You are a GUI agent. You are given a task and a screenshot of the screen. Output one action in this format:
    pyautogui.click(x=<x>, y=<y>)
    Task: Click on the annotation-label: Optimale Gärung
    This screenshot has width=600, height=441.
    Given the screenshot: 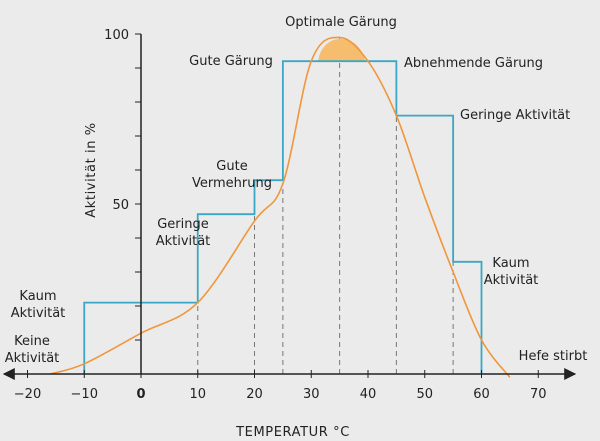 What is the action you would take?
    pyautogui.click(x=341, y=22)
    